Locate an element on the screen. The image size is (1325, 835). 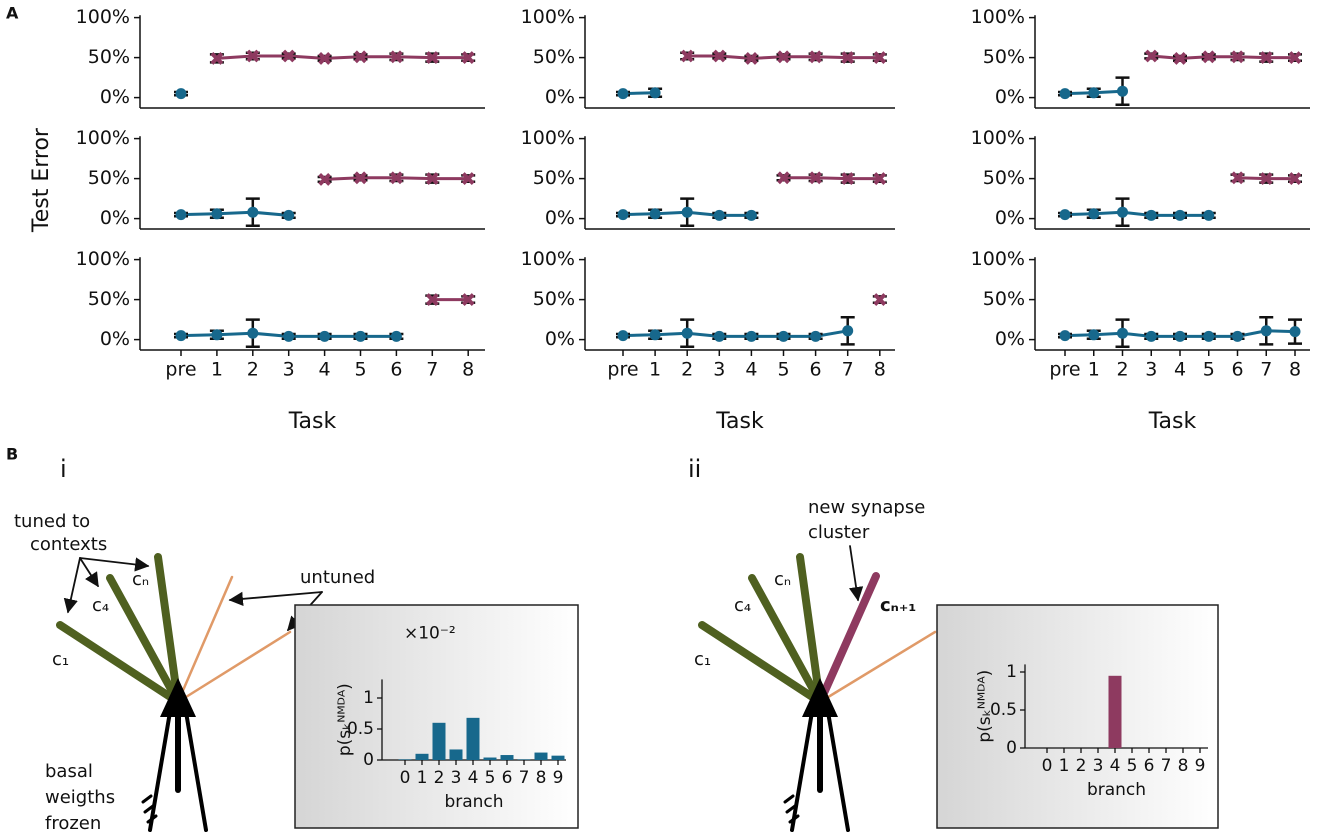
annotation: cluster is located at coordinates (839, 532).